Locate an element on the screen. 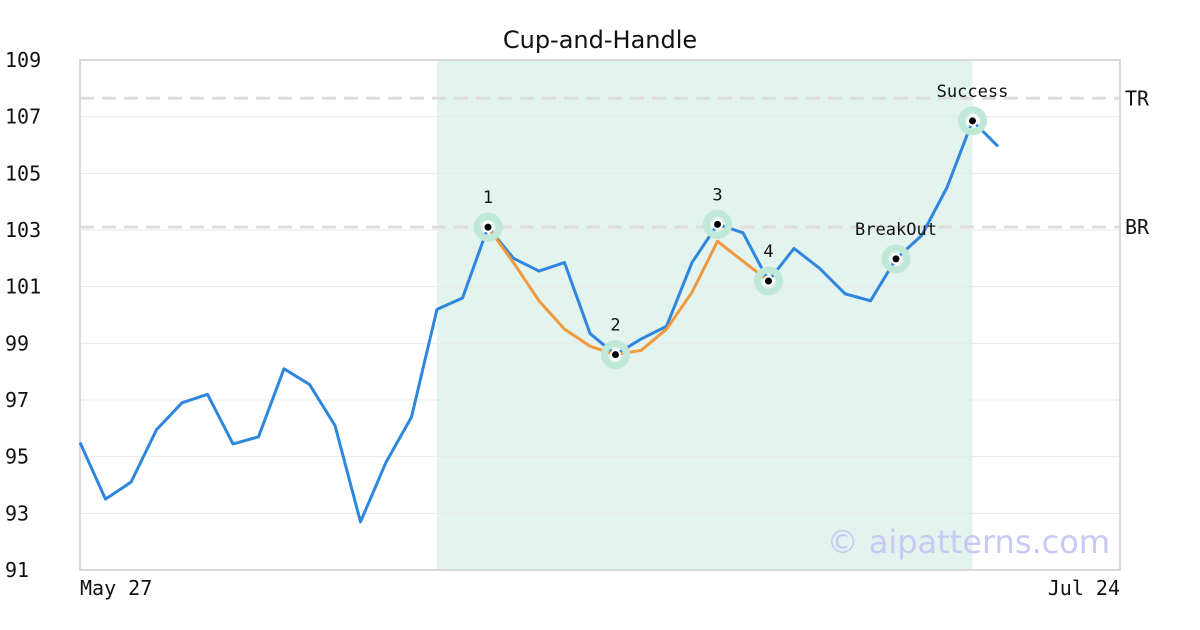 Image resolution: width=1200 pixels, height=630 pixels. point-label: Success is located at coordinates (973, 92).